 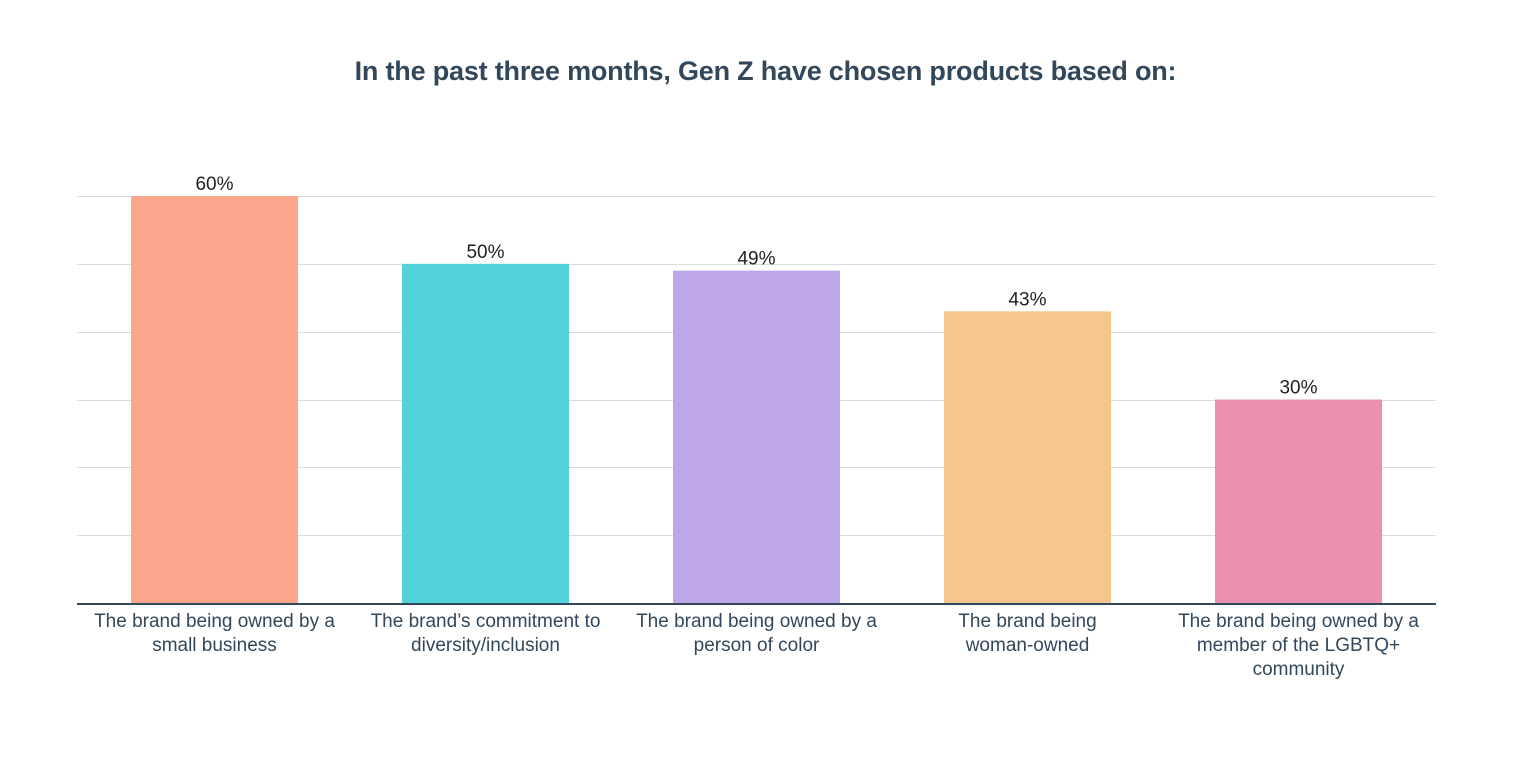 I want to click on data-label: 43%, so click(x=1027, y=299).